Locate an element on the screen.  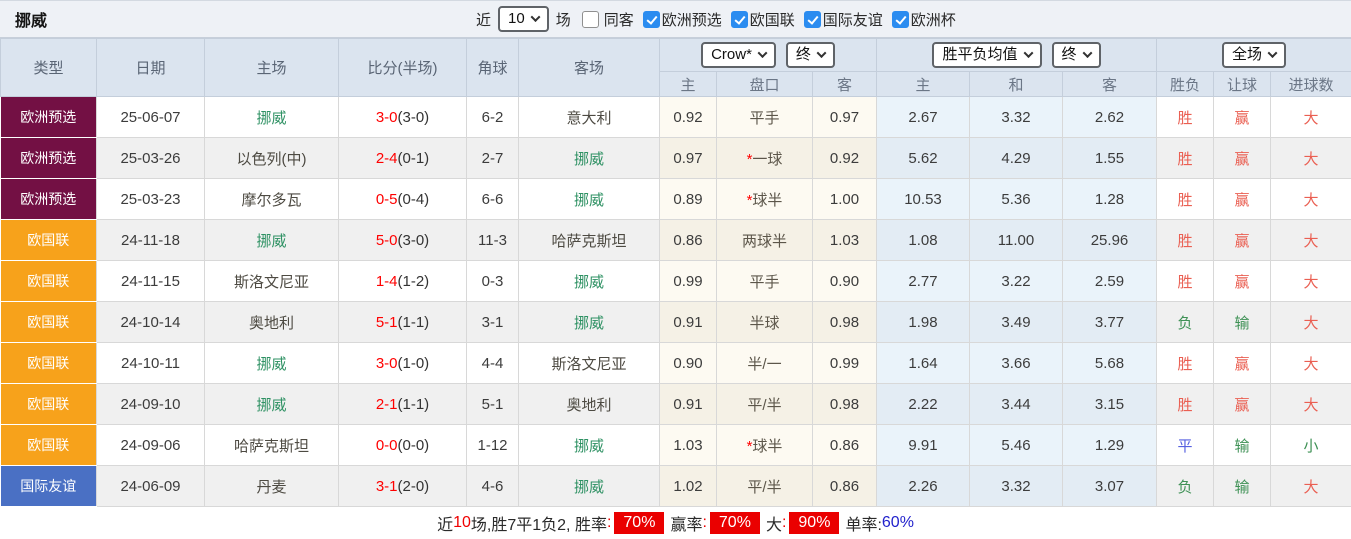
home-odds-cell: 0.91 is located at coordinates (688, 322).